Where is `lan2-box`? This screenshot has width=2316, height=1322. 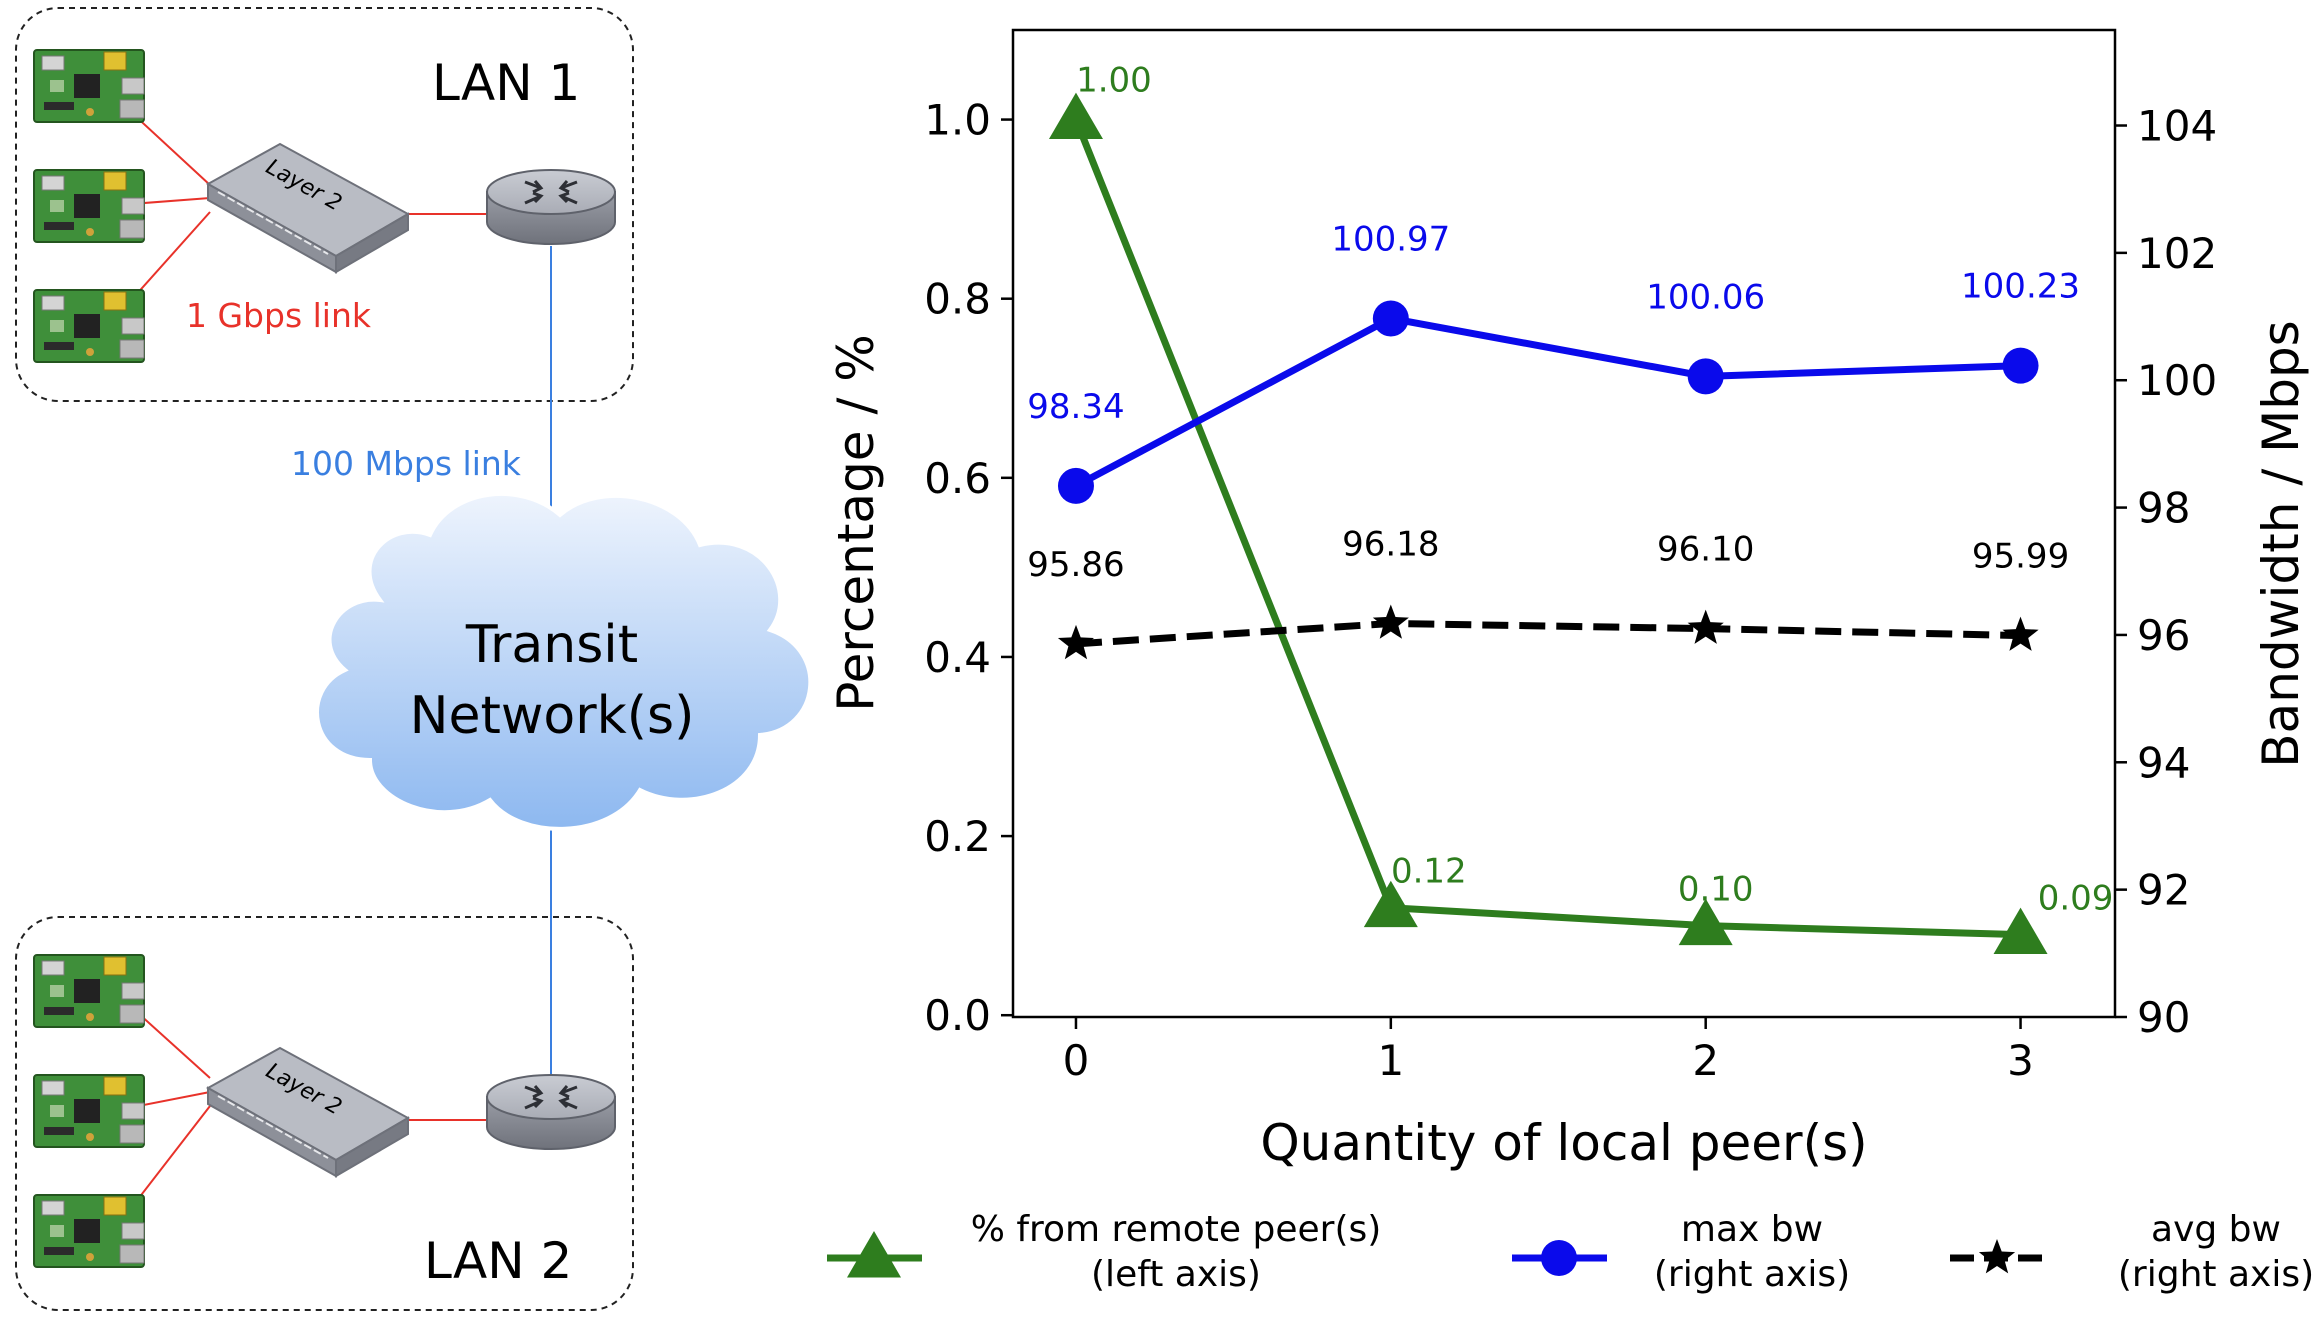
lan2-box is located at coordinates (324, 1113).